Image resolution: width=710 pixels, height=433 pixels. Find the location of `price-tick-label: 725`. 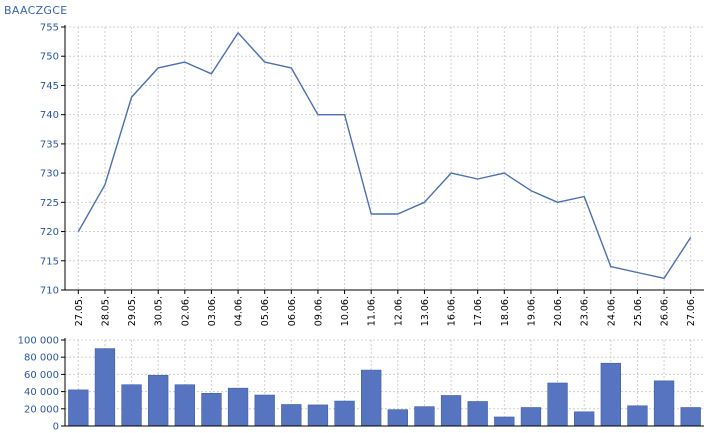

price-tick-label: 725 is located at coordinates (49, 203).